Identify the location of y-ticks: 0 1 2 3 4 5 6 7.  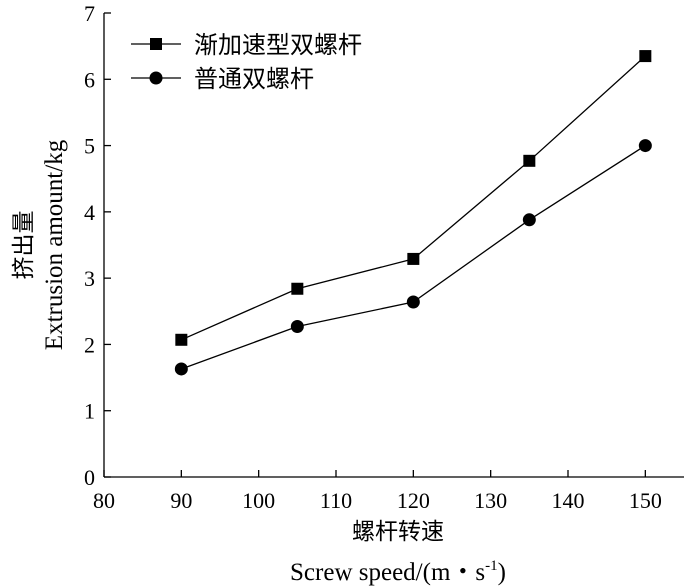
(97, 245).